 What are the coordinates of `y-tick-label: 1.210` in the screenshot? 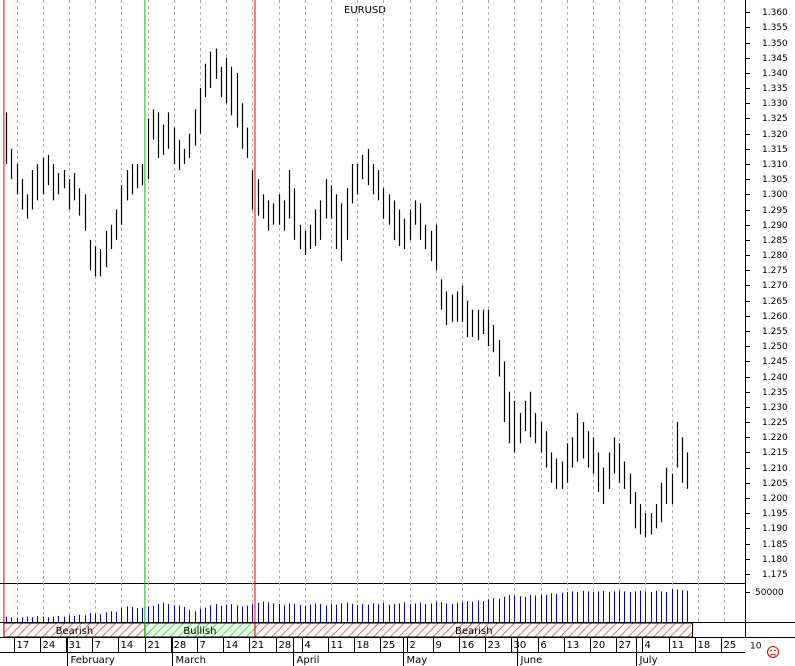 It's located at (775, 469).